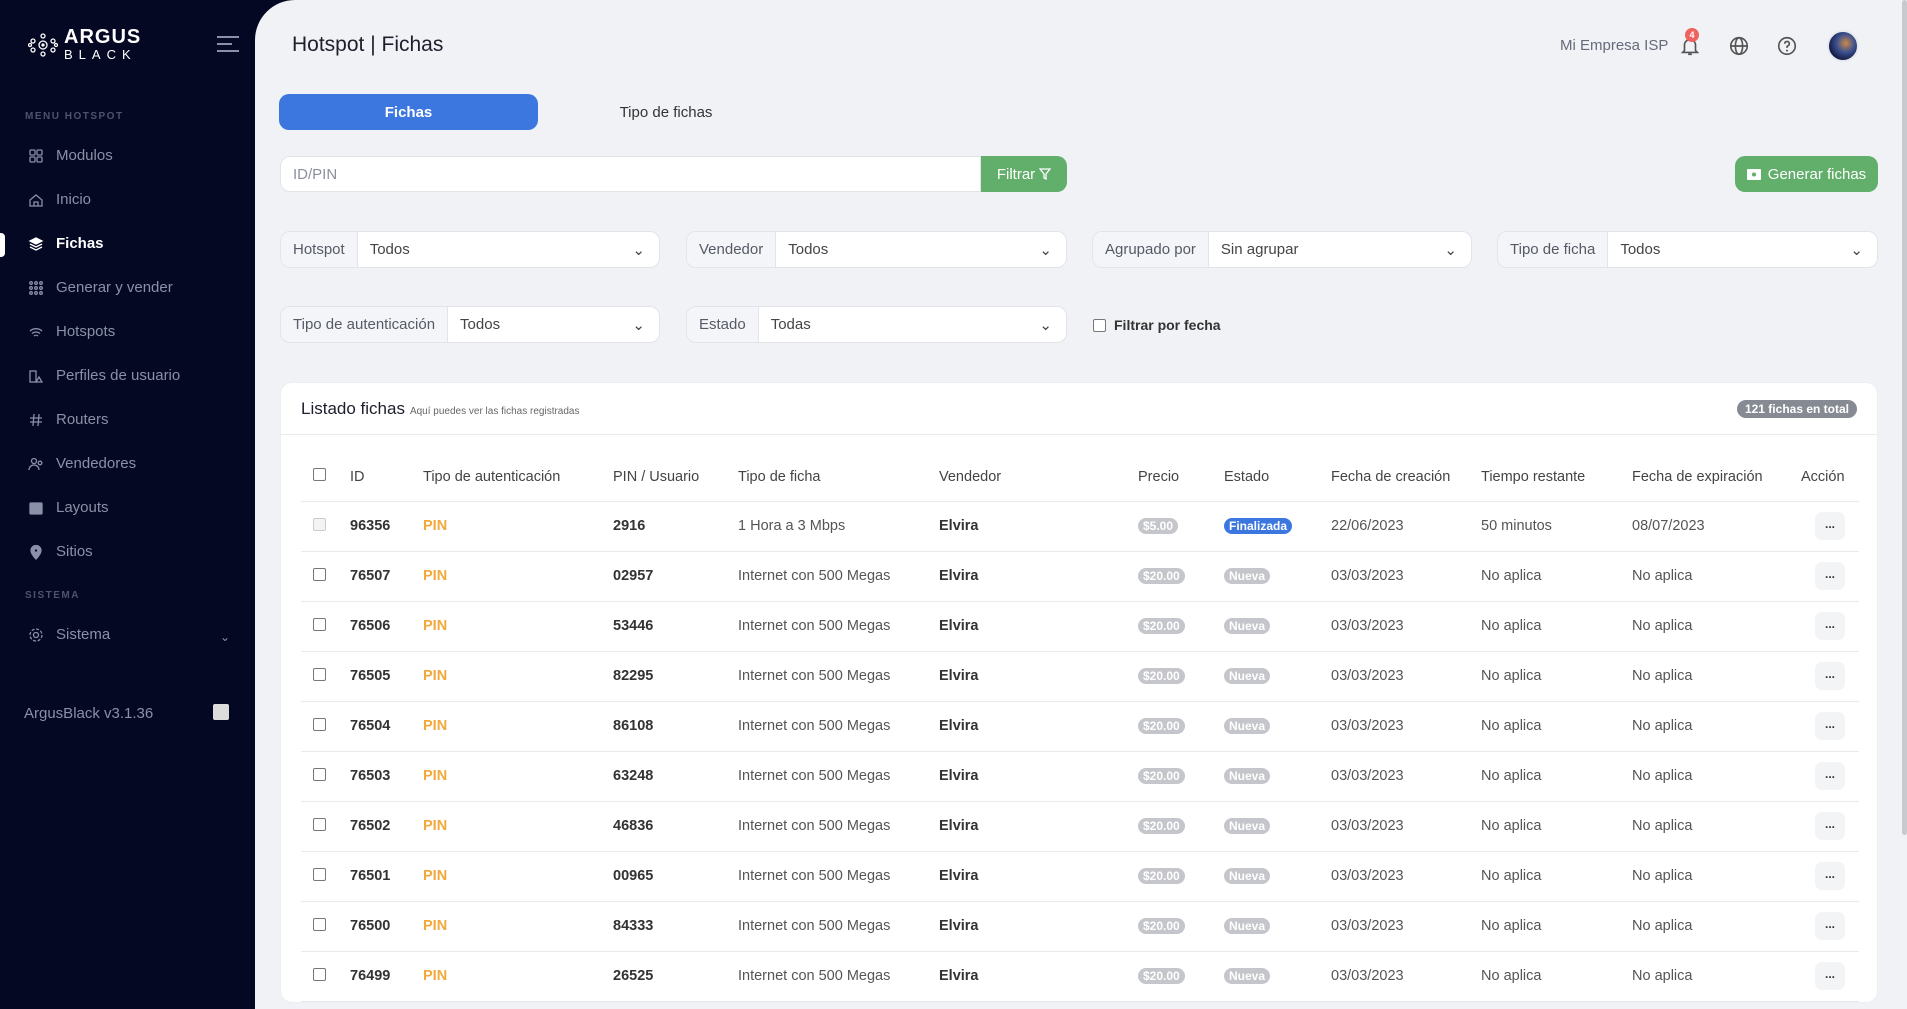 The height and width of the screenshot is (1009, 1907). Describe the element at coordinates (386, 477) in the screenshot. I see `column-header: ID` at that location.